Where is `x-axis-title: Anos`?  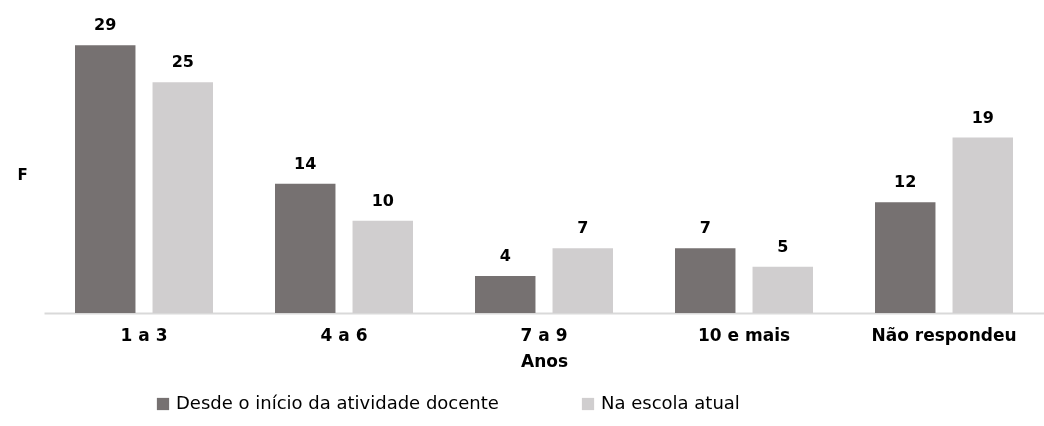 x-axis-title: Anos is located at coordinates (544, 360).